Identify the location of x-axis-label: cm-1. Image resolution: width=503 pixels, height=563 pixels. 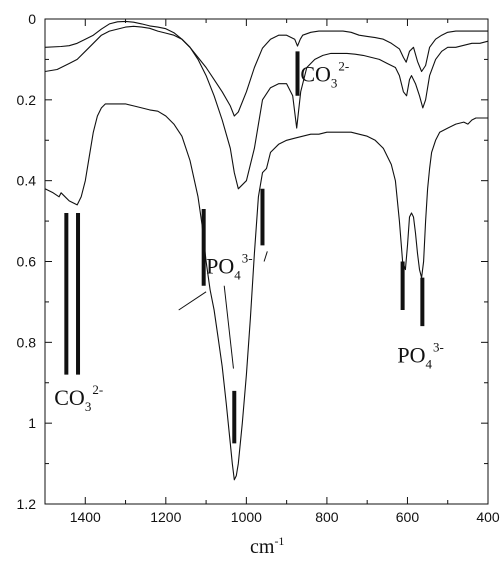
(267, 546).